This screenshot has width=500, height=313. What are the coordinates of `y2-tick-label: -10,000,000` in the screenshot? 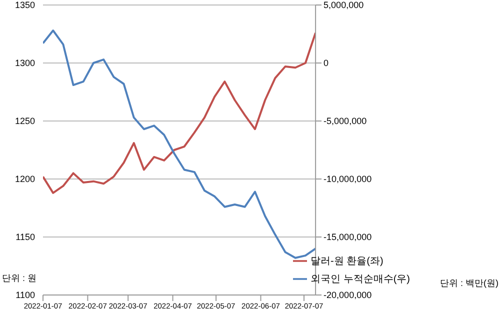 It's located at (348, 179).